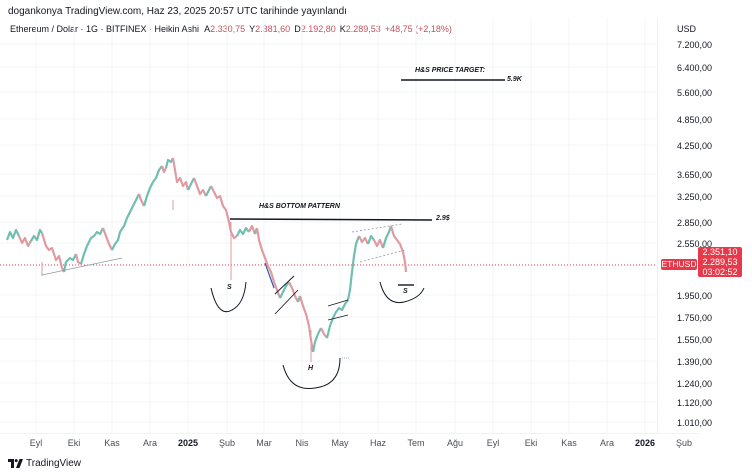 Image resolution: width=752 pixels, height=475 pixels. I want to click on price-line-2: 2.289,53, so click(720, 262).